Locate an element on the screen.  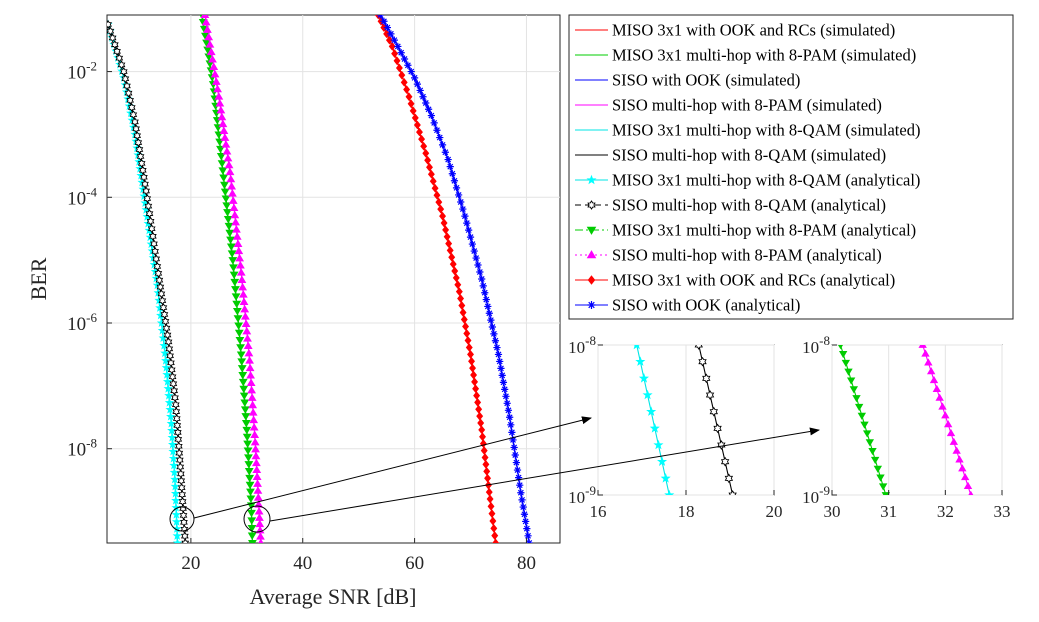
x-tick-label: 80 is located at coordinates (526, 563).